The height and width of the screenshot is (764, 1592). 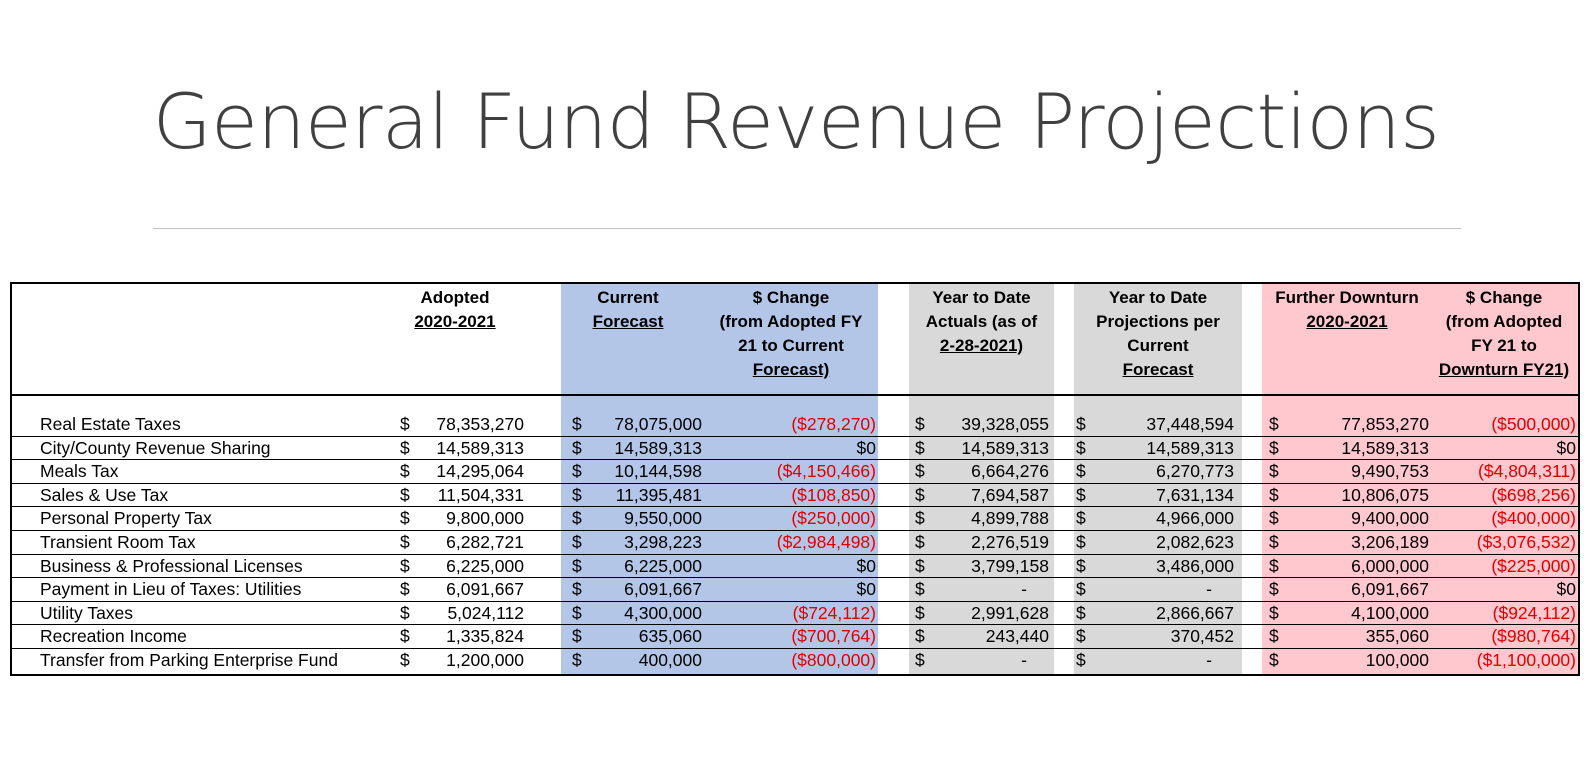 I want to click on cell-ytd-proj: 2,082,623, so click(x=1195, y=542).